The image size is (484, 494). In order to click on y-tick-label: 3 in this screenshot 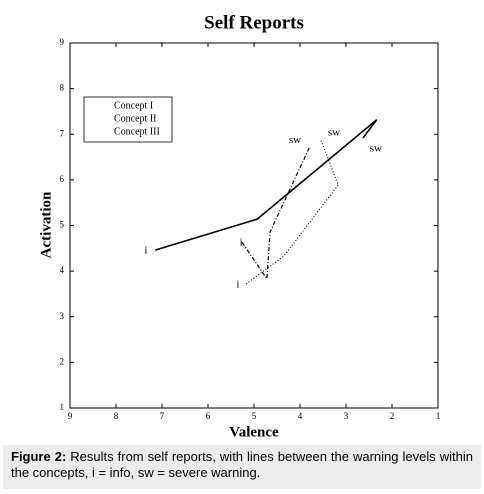, I will do `click(62, 316)`.